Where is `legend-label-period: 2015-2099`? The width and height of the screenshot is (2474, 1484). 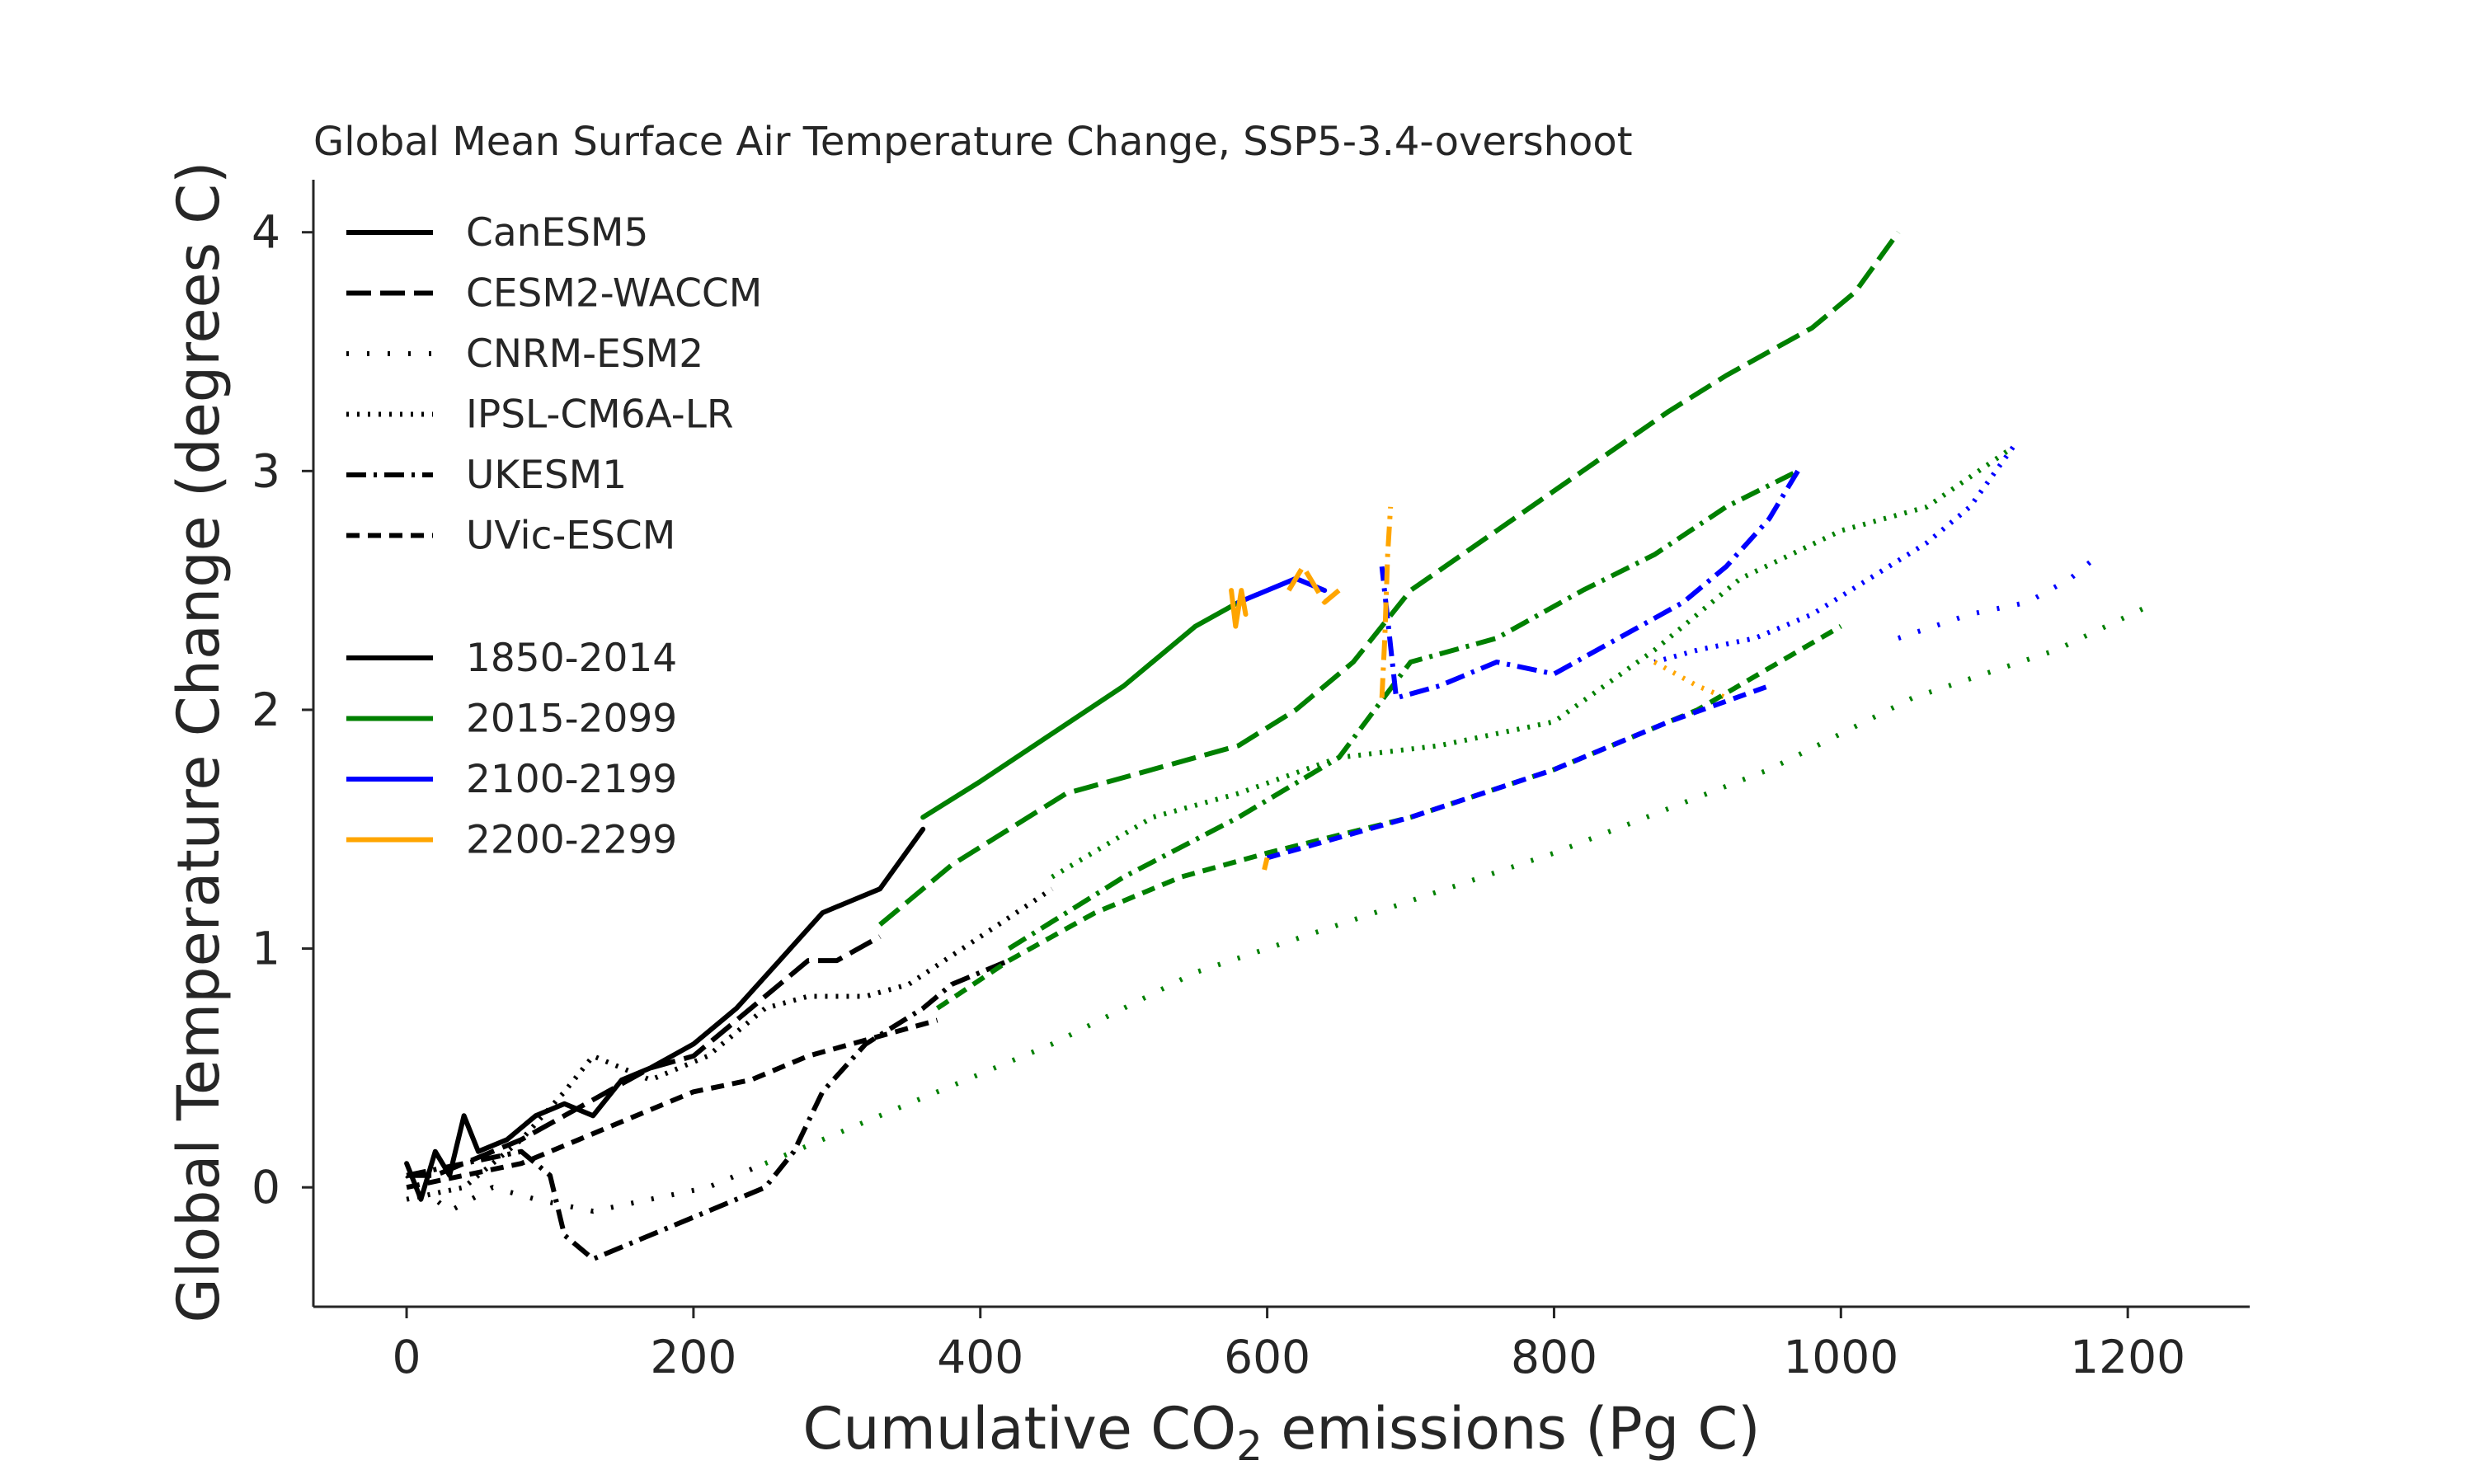
legend-label-period: 2015-2099 is located at coordinates (571, 719).